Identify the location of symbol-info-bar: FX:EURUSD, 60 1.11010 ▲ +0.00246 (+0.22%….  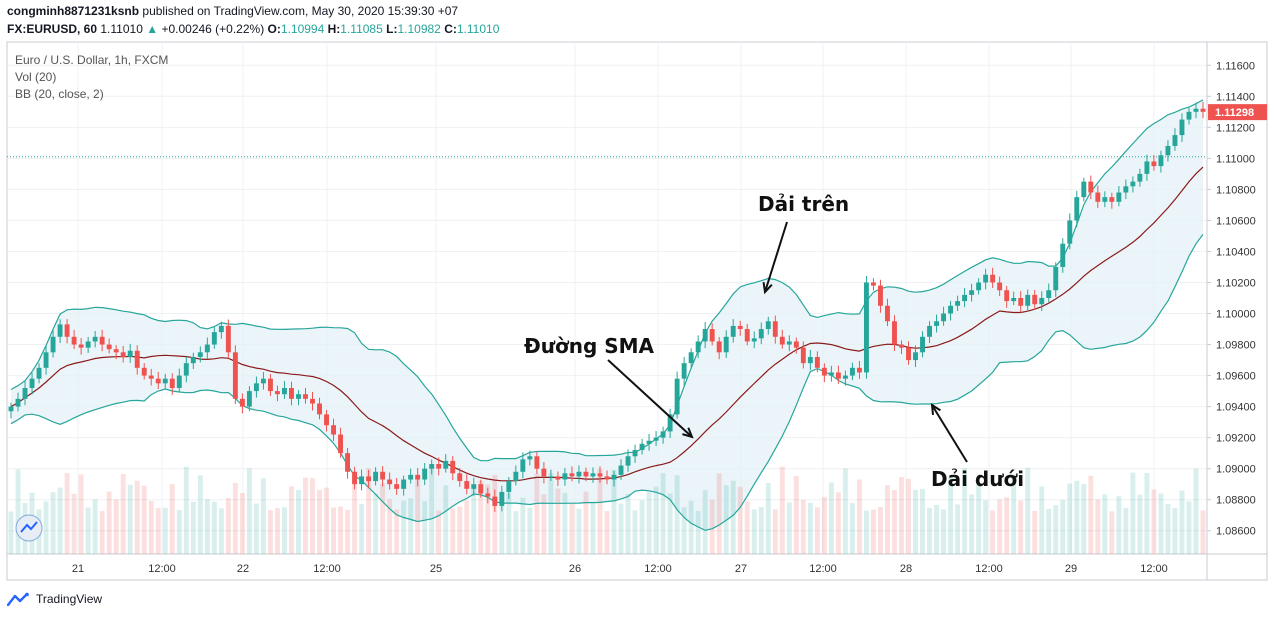
(253, 29).